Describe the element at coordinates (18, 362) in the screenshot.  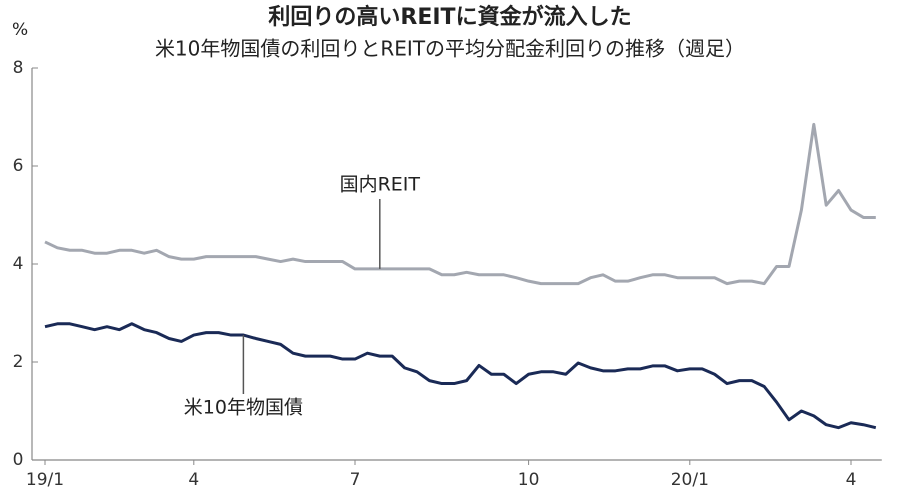
I see `y-tick-label: 2` at that location.